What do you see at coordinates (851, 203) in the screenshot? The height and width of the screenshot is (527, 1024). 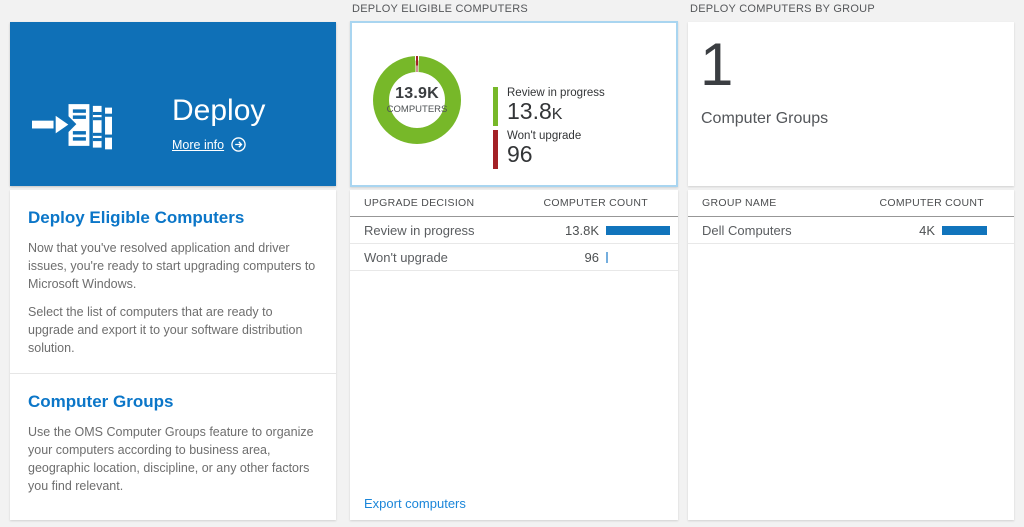 I see `group-table-header: GROUP NAME COMPUTER COUNT` at bounding box center [851, 203].